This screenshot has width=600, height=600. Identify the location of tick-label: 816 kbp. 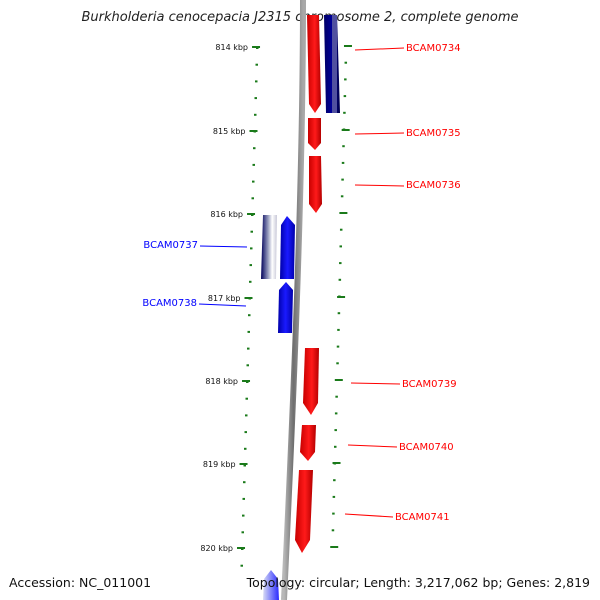
(226, 214).